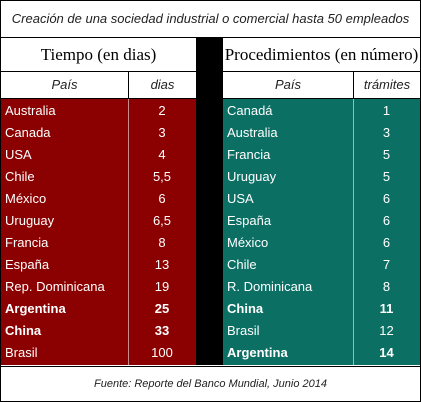  Describe the element at coordinates (386, 286) in the screenshot. I see `right-row-value: 8` at that location.